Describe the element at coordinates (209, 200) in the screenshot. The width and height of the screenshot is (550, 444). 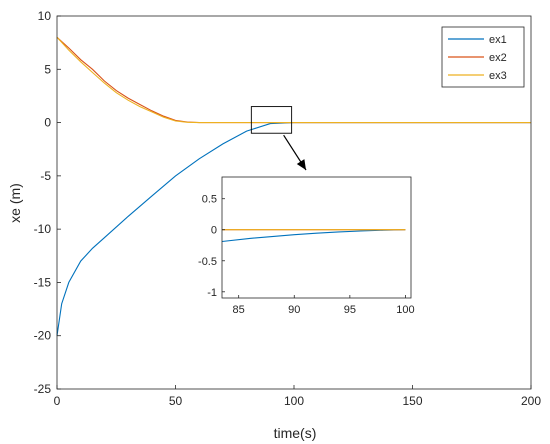
I see `inset-y-tick-label: 0.5` at that location.